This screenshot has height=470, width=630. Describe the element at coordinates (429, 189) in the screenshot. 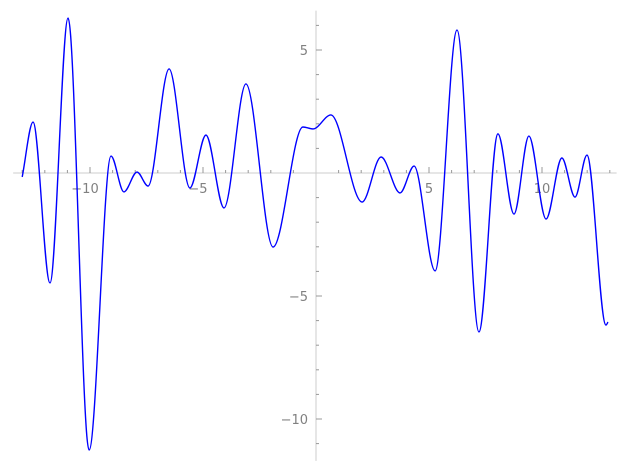

I see `x-tick-label: 5` at that location.